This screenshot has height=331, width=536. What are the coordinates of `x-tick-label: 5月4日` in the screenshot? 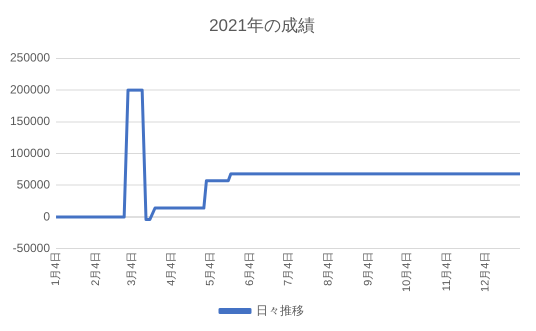 It's located at (210, 269).